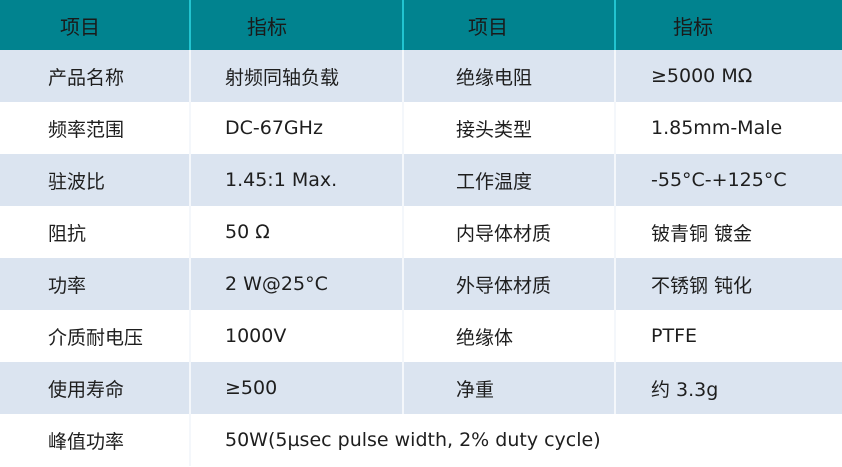 The width and height of the screenshot is (842, 467). Describe the element at coordinates (296, 388) in the screenshot. I see `item-value: ≥500` at that location.